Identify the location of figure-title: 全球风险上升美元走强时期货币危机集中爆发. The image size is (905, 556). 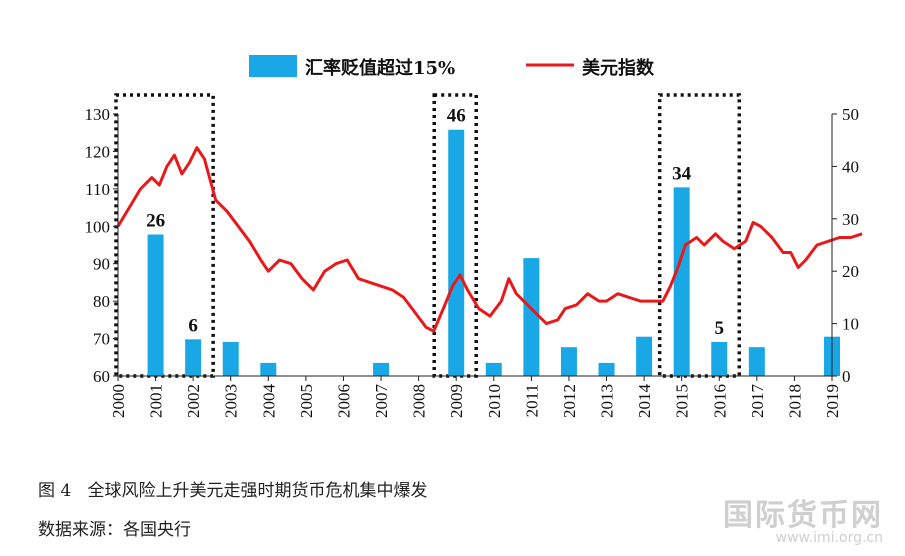
(257, 491).